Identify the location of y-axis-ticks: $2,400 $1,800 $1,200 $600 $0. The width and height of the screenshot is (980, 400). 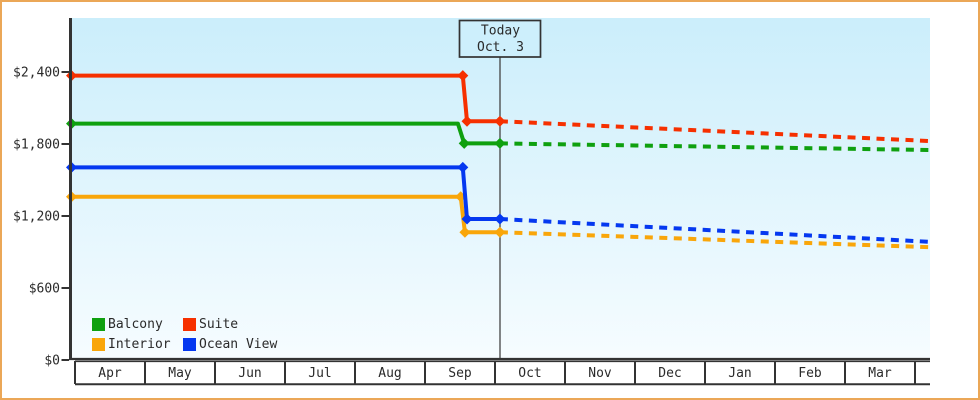
(41, 217).